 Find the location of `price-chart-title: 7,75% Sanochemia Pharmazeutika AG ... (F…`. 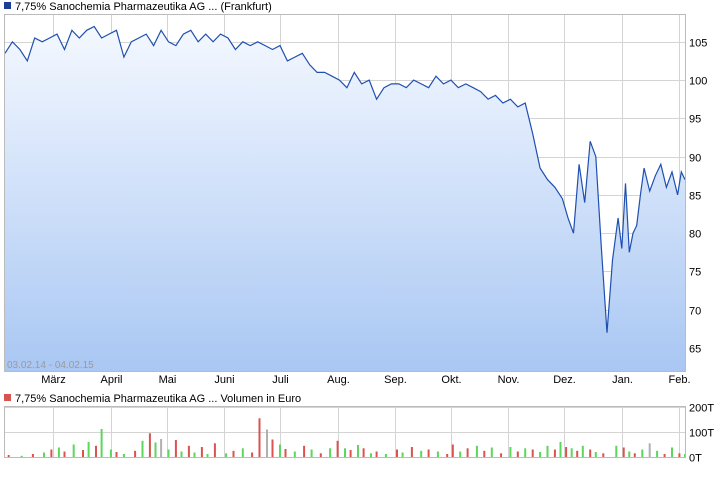

price-chart-title: 7,75% Sanochemia Pharmazeutika AG ... (F… is located at coordinates (143, 7).